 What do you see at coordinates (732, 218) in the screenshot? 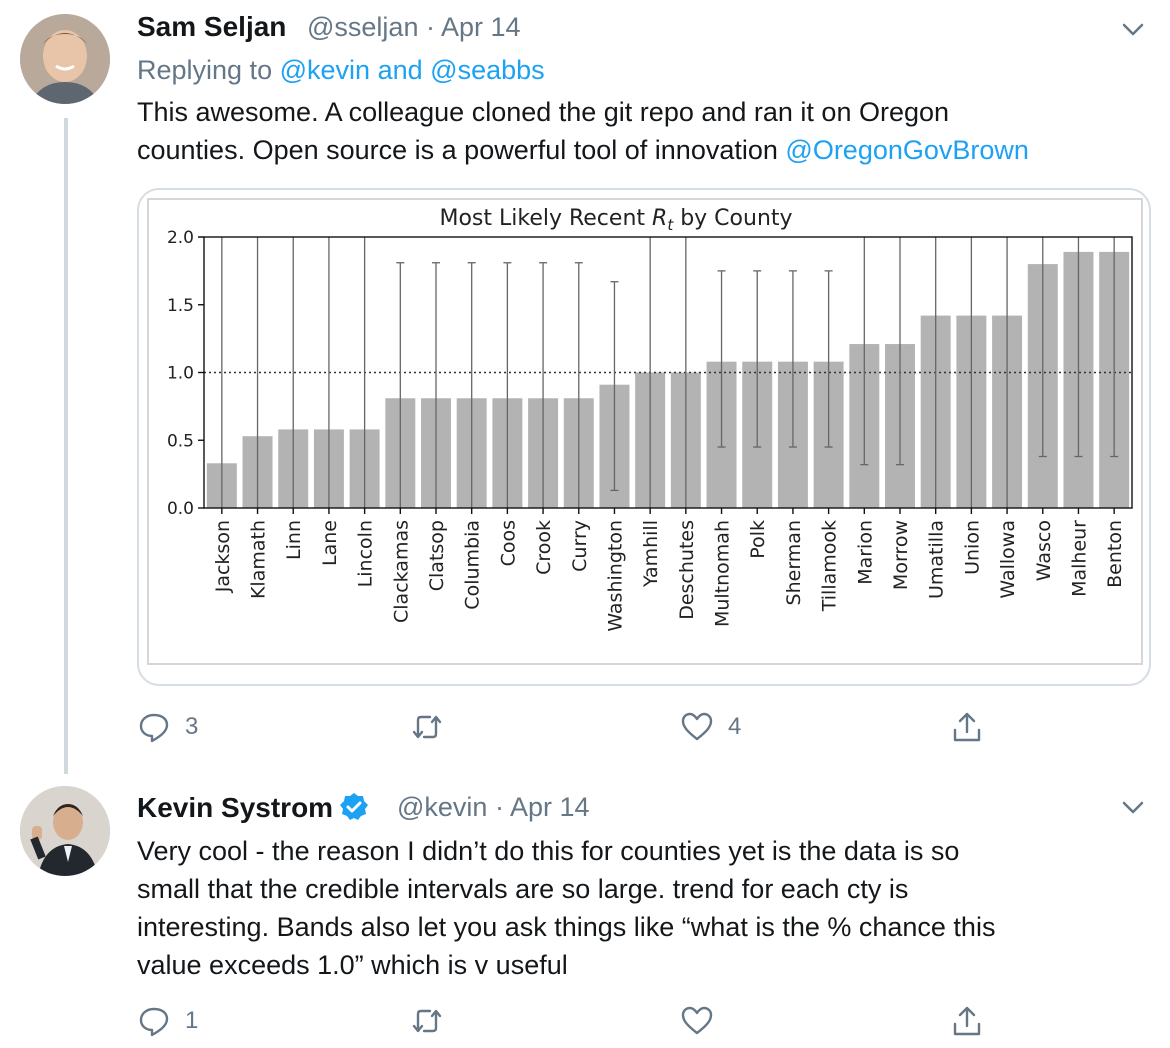
I see `chart-title-end: by County` at bounding box center [732, 218].